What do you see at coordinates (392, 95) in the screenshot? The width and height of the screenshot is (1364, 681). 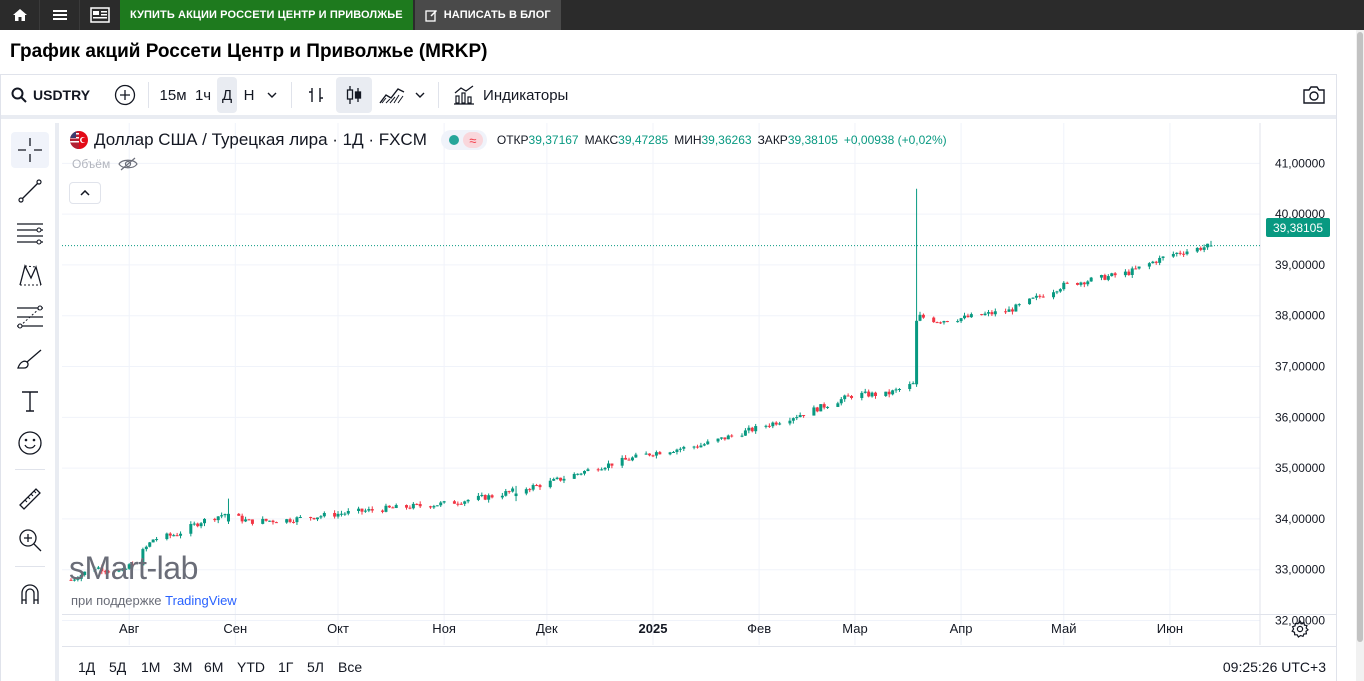 I see `area-chart-type-button` at bounding box center [392, 95].